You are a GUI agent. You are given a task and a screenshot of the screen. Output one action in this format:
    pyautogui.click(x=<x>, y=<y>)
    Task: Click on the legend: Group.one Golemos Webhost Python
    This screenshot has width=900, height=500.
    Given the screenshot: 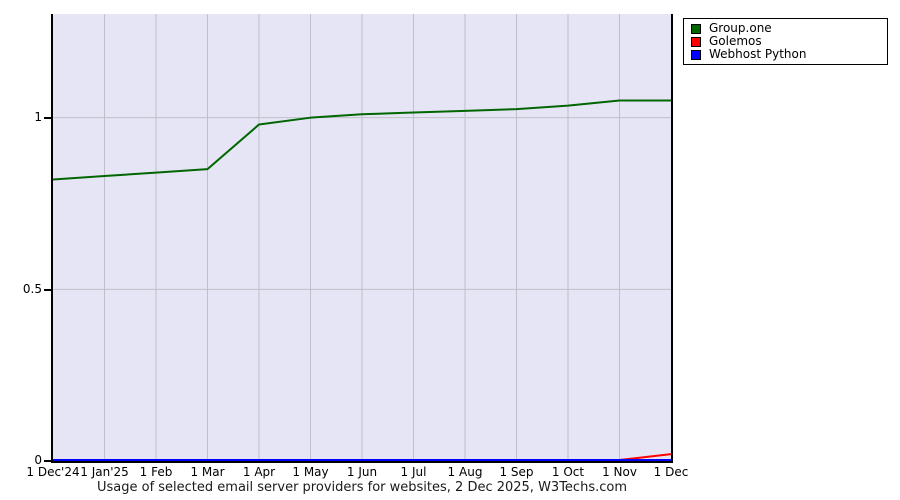 What is the action you would take?
    pyautogui.click(x=785, y=41)
    